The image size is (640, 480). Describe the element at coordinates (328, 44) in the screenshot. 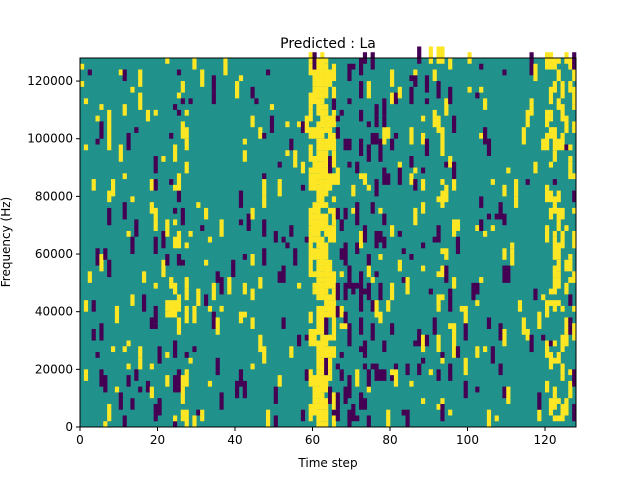

I see `chart-title: Predicted : La` at that location.